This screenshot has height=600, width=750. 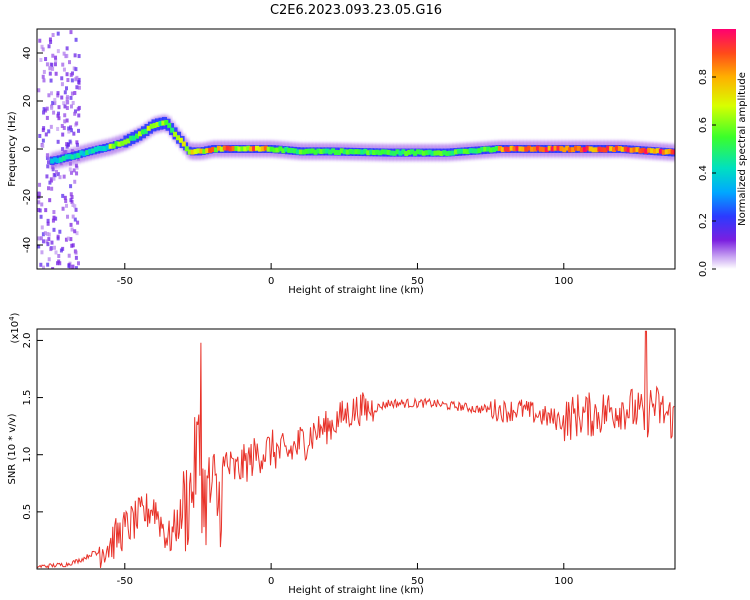 What do you see at coordinates (32, 150) in the screenshot?
I see `spectrogram-y-ticks: -40 -20 0 20 40` at bounding box center [32, 150].